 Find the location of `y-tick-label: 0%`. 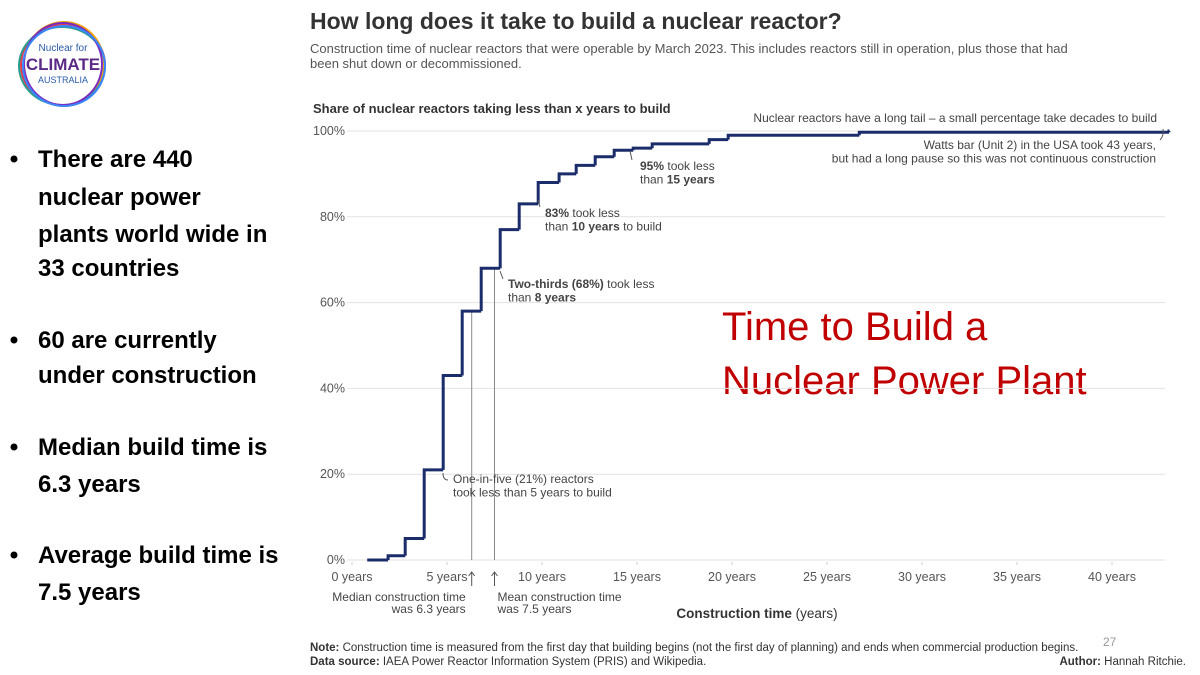

y-tick-label: 0% is located at coordinates (336, 560).